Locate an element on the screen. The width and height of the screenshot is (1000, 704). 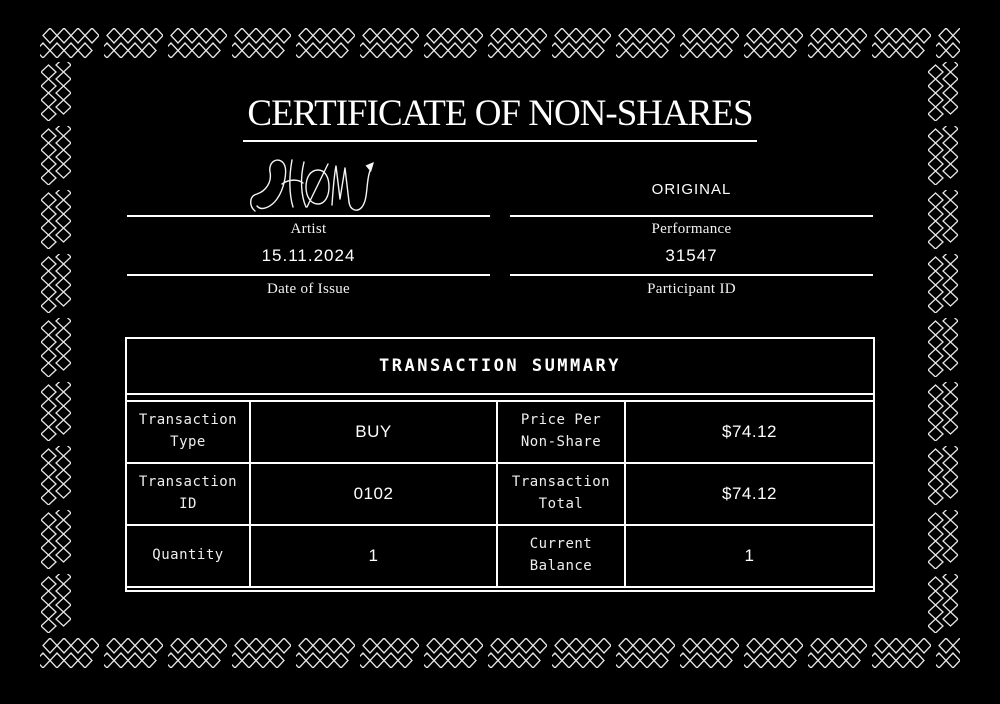
lattice-border-bottom is located at coordinates (500, 653).